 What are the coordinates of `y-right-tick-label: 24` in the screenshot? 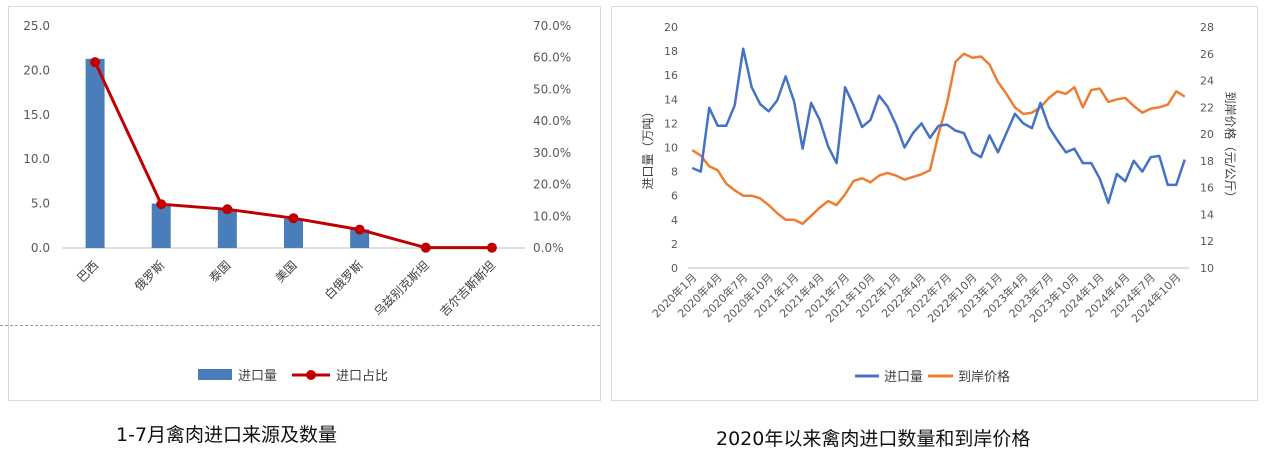 It's located at (1207, 81).